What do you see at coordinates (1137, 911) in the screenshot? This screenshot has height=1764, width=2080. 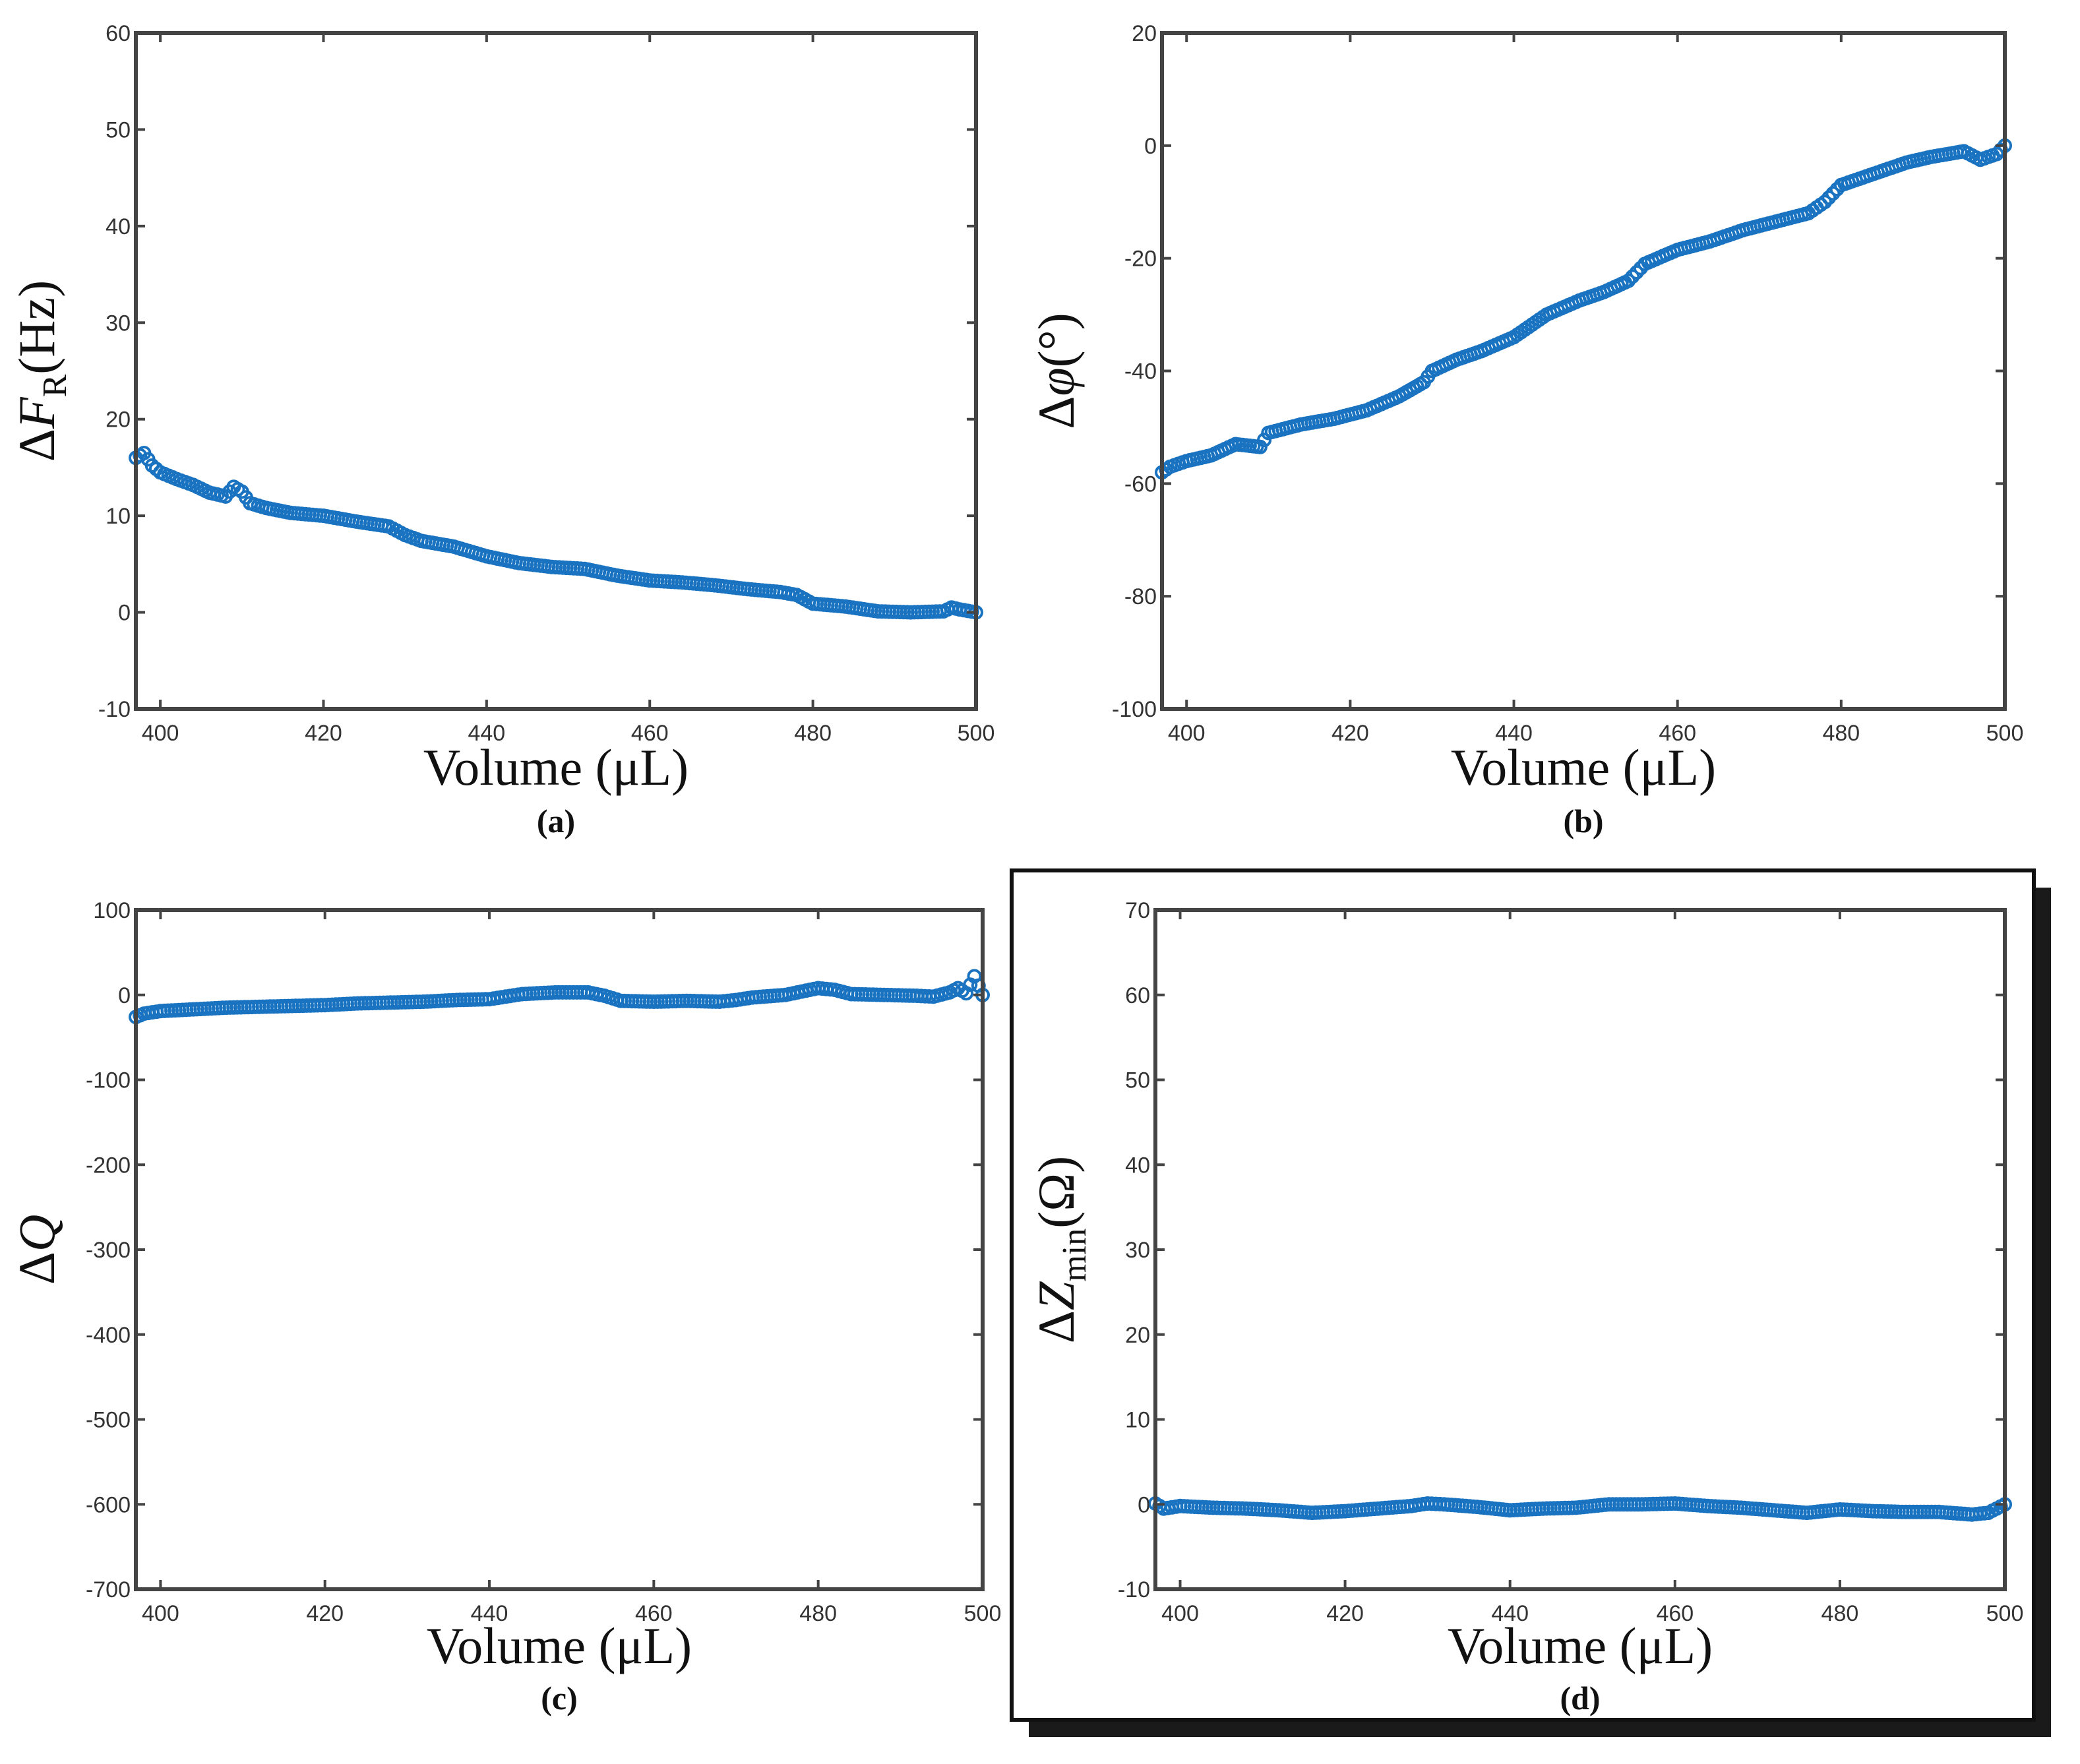 I see `y-tick-label: 70` at bounding box center [1137, 911].